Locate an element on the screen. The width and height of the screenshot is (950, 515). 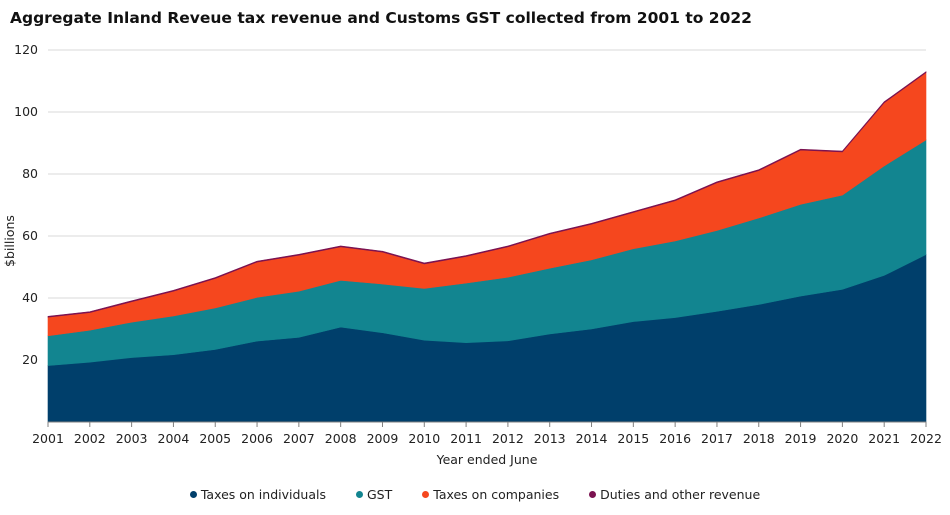
x-tick-label: 2013 is located at coordinates (550, 438).